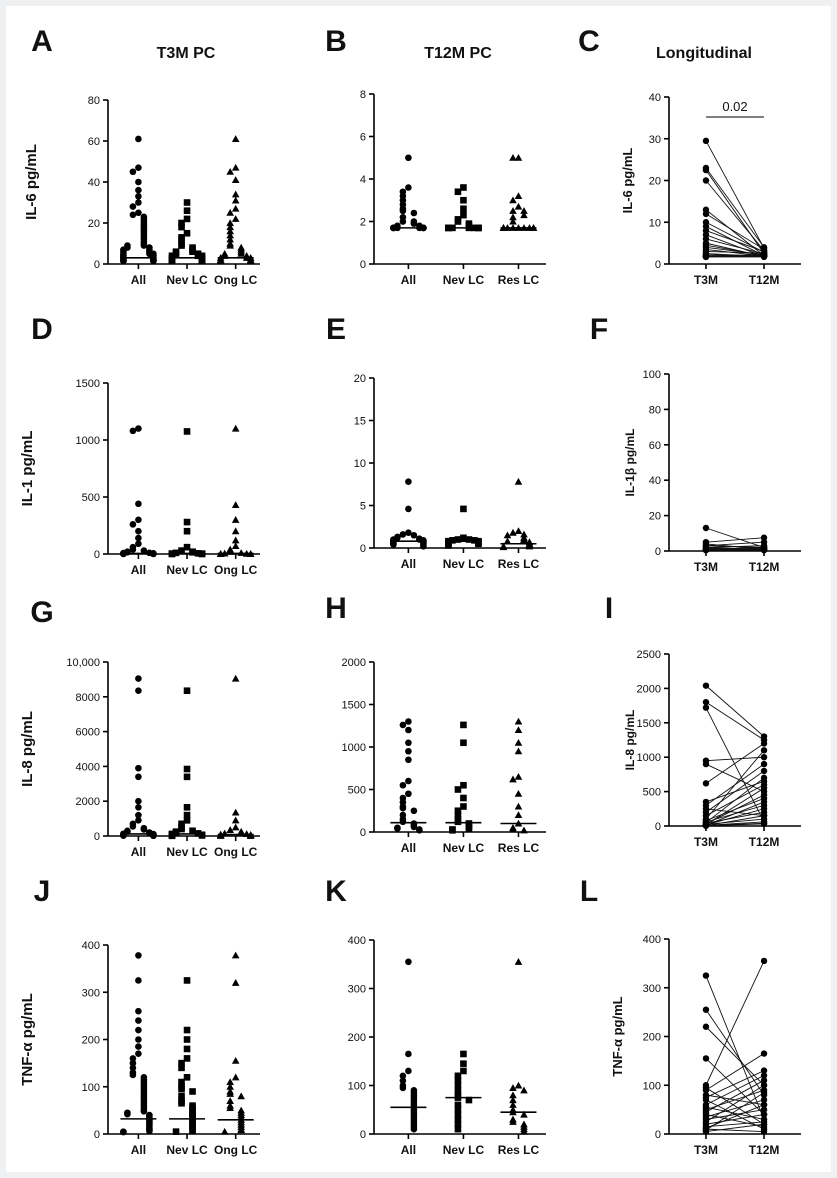  What do you see at coordinates (94, 101) in the screenshot?
I see `y-tick-label: 80` at bounding box center [94, 101].